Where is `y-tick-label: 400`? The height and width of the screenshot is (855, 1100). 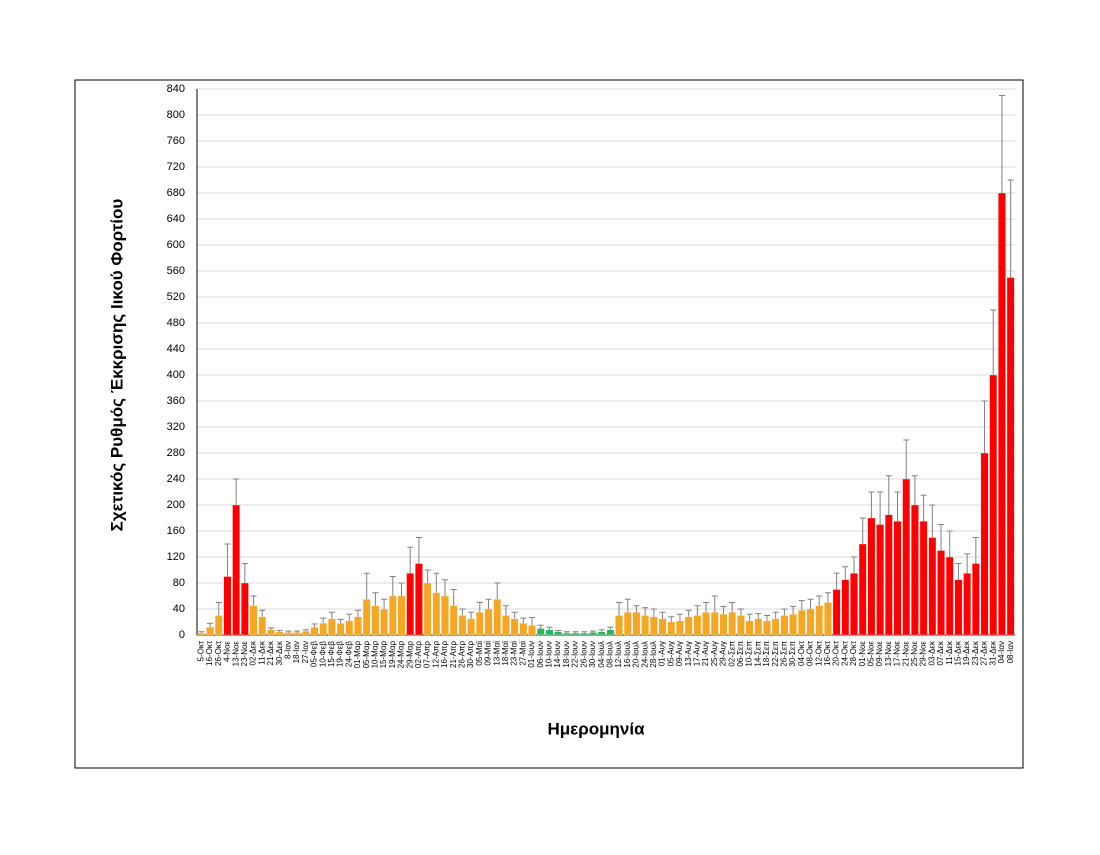 y-tick-label: 400 is located at coordinates (176, 375).